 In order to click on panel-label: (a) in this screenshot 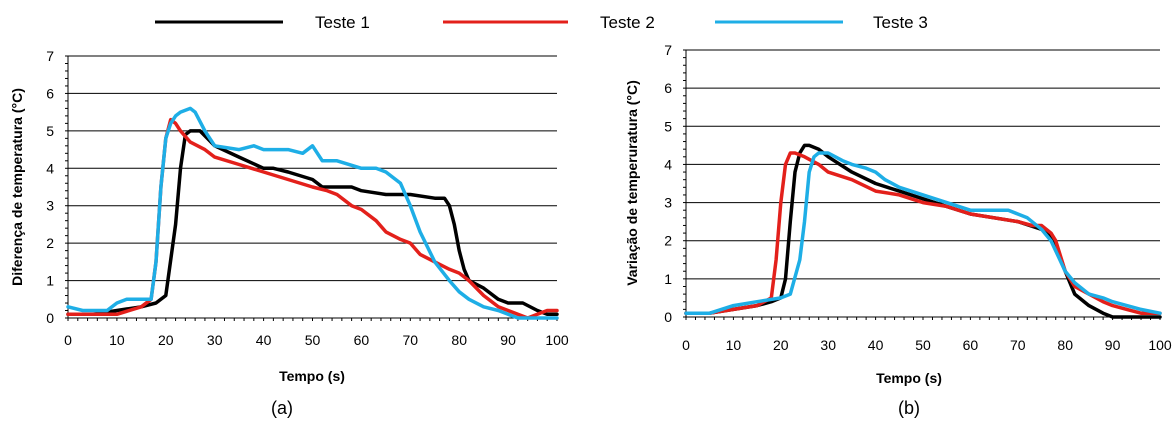, I will do `click(282, 408)`.